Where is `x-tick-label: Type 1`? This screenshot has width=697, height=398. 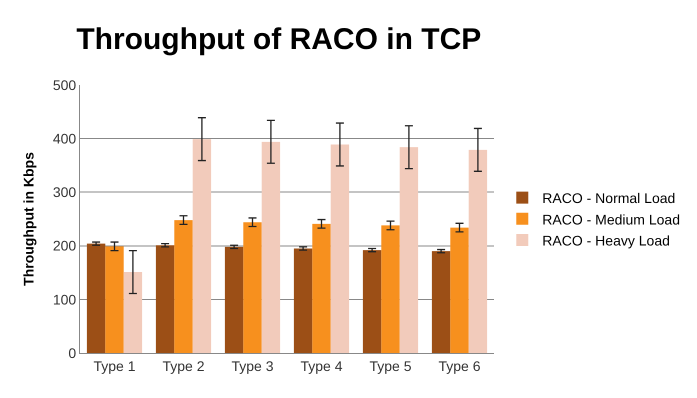 x-tick-label: Type 1 is located at coordinates (114, 366).